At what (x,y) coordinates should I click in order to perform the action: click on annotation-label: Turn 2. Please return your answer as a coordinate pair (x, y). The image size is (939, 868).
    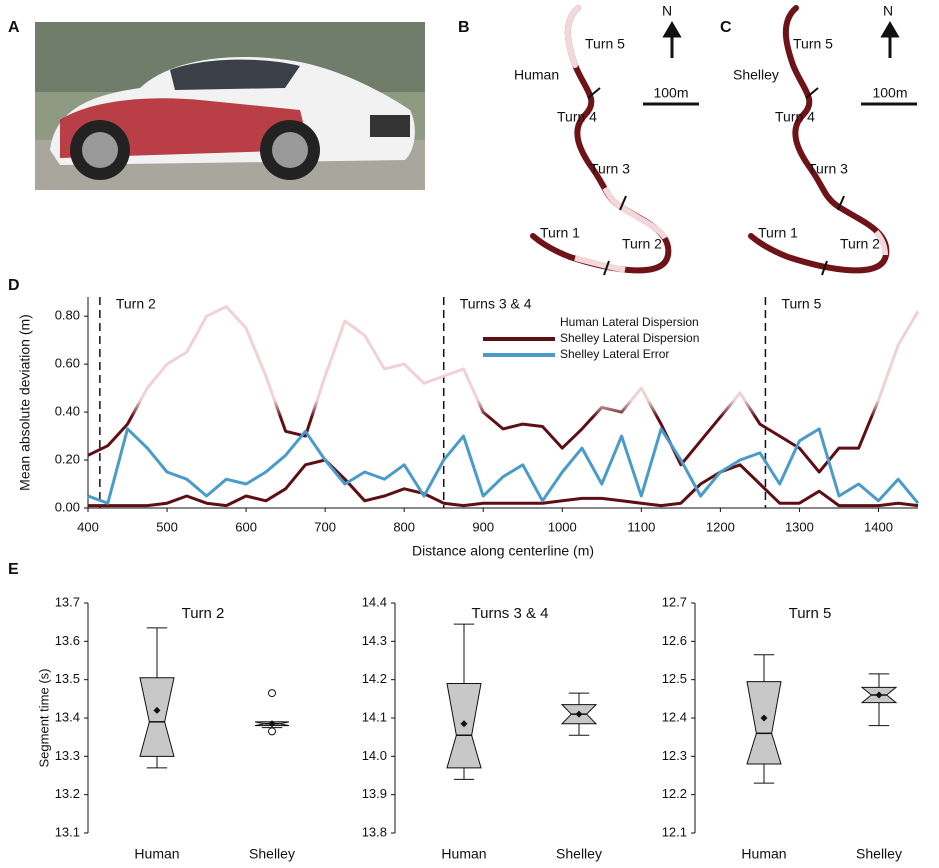
    Looking at the image, I should click on (136, 304).